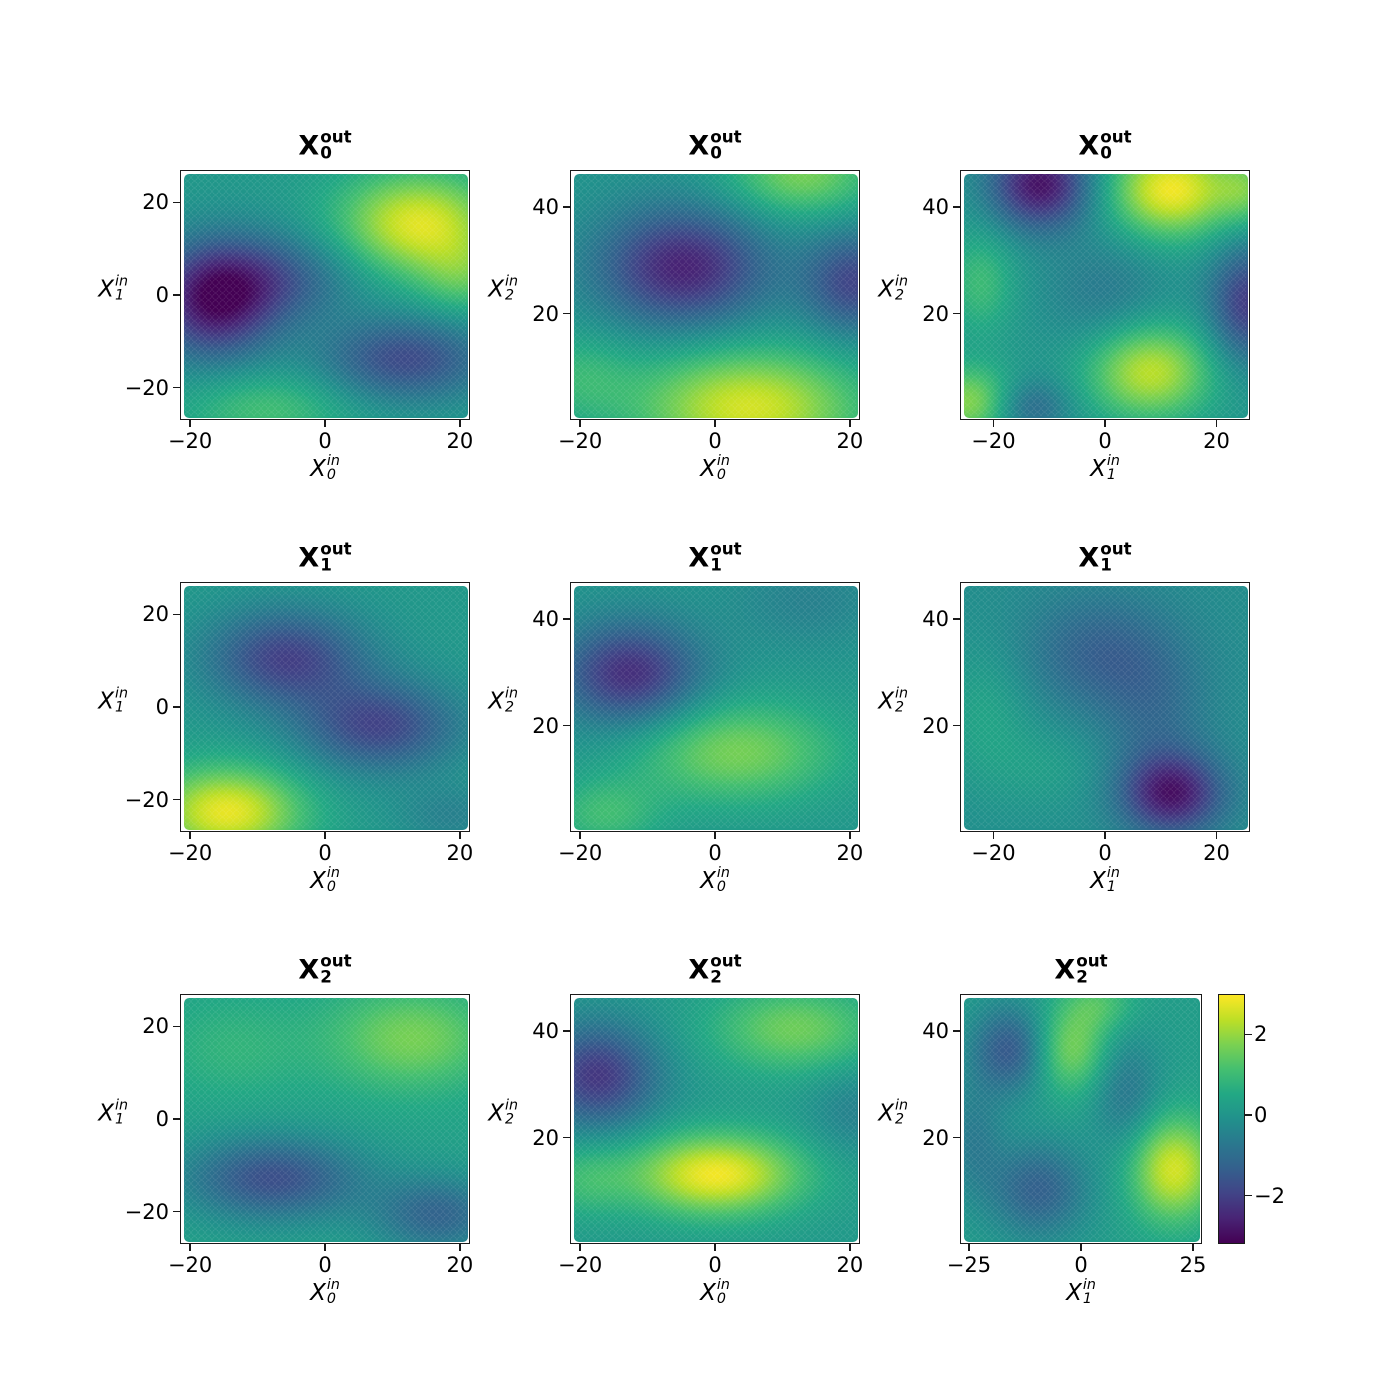 This screenshot has height=1400, width=1400. What do you see at coordinates (1261, 1114) in the screenshot?
I see `colorbar-tick-label: 0` at bounding box center [1261, 1114].